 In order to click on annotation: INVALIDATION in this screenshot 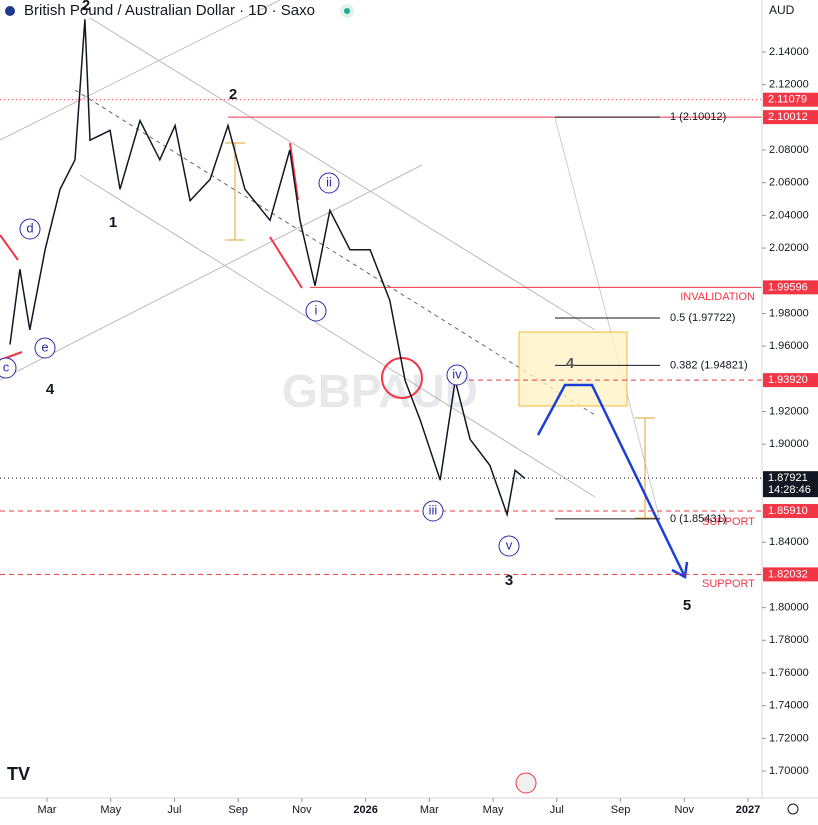, I will do `click(717, 297)`.